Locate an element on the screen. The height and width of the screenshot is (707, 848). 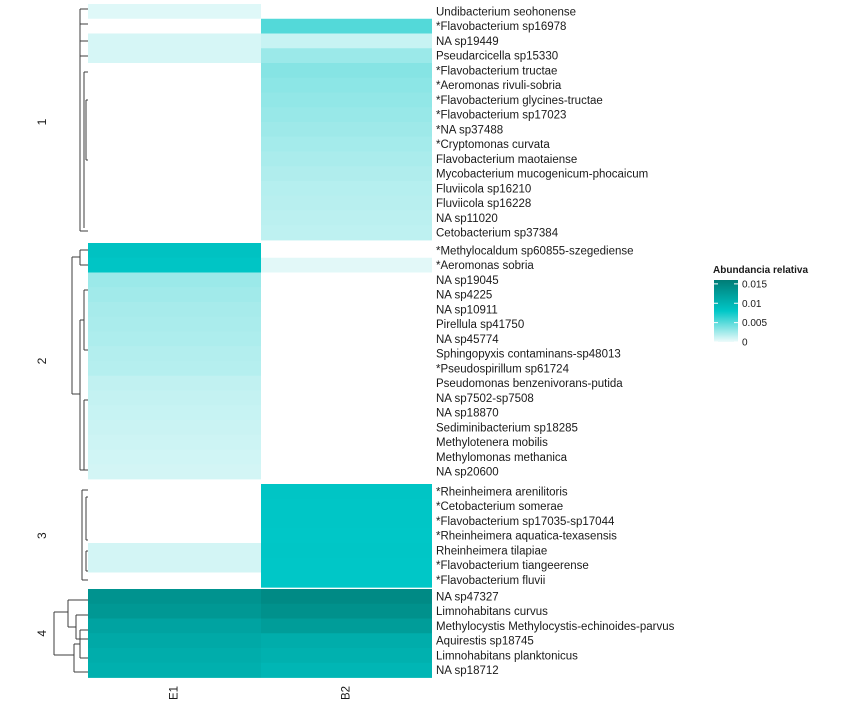
heatmap-cell-na-sp18870-e1 is located at coordinates (174, 413).